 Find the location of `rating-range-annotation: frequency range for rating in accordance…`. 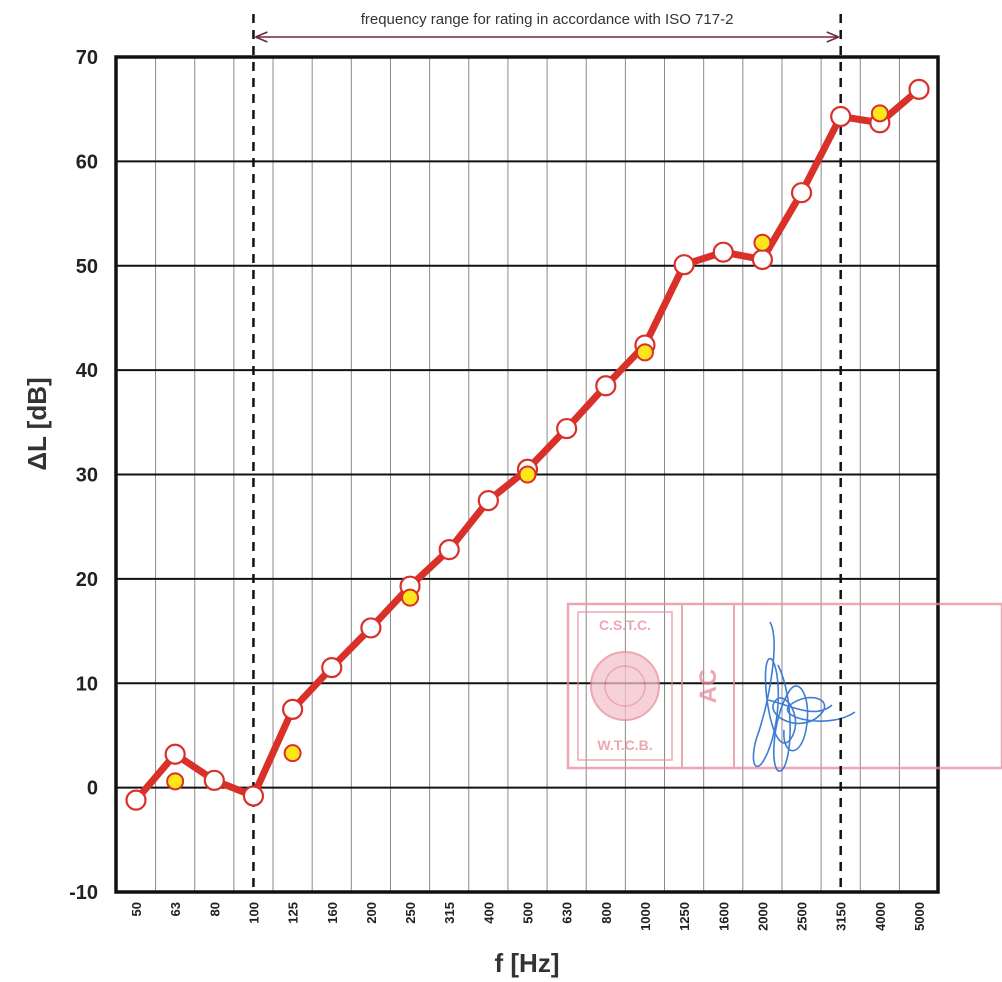

rating-range-annotation: frequency range for rating in accordance… is located at coordinates (547, 27).